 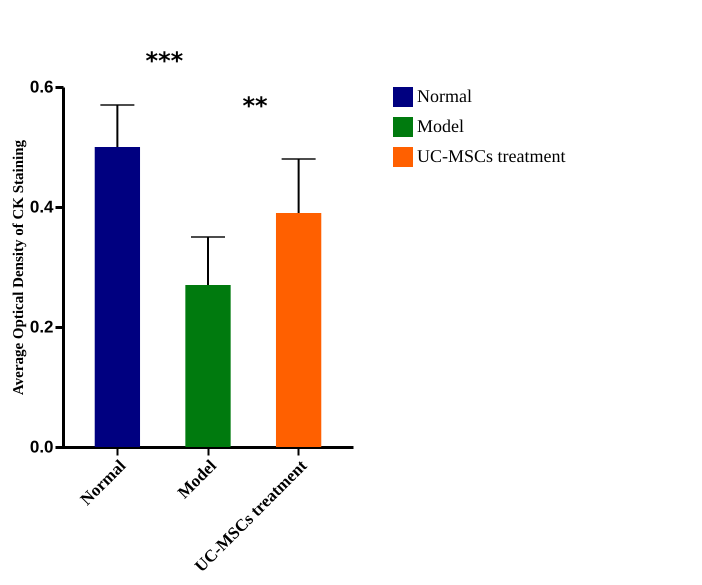 I want to click on y-axis-title: Average Optical Density of CK Staining, so click(x=18, y=267).